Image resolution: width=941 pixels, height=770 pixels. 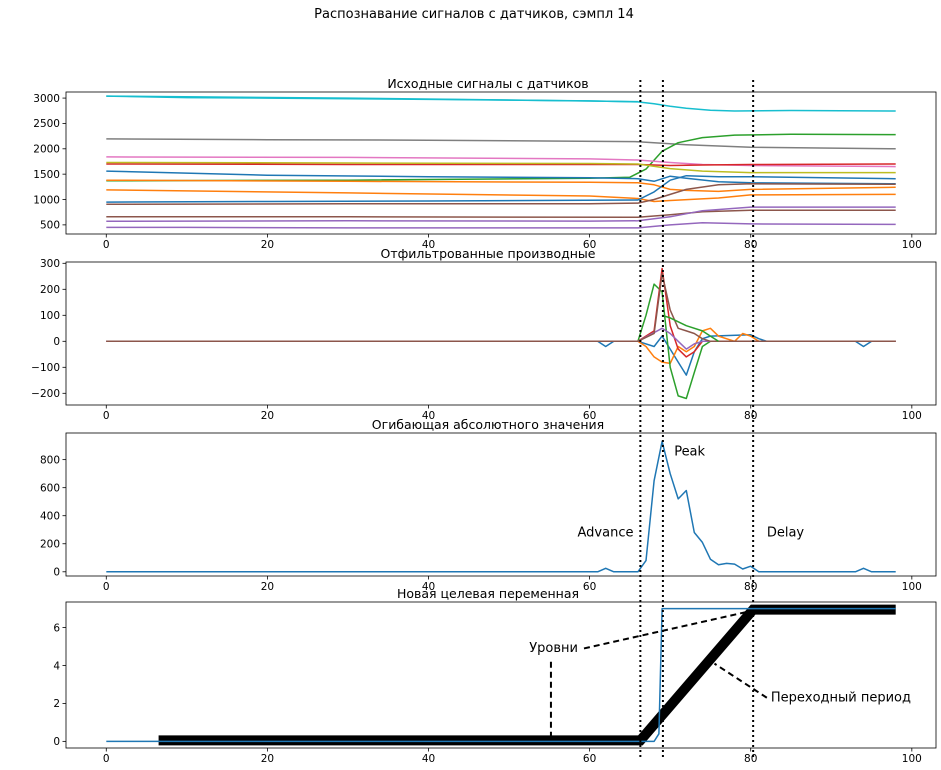 I want to click on annotation-label: Переходный период, so click(x=841, y=698).